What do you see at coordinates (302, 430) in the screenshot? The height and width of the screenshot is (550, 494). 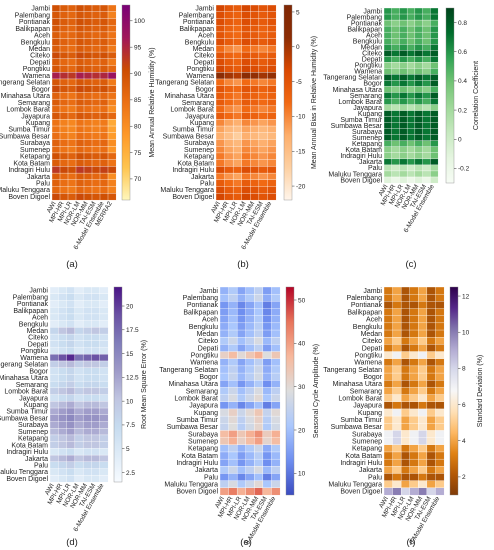 I see `colorbar-tick-label: 20` at bounding box center [302, 430].